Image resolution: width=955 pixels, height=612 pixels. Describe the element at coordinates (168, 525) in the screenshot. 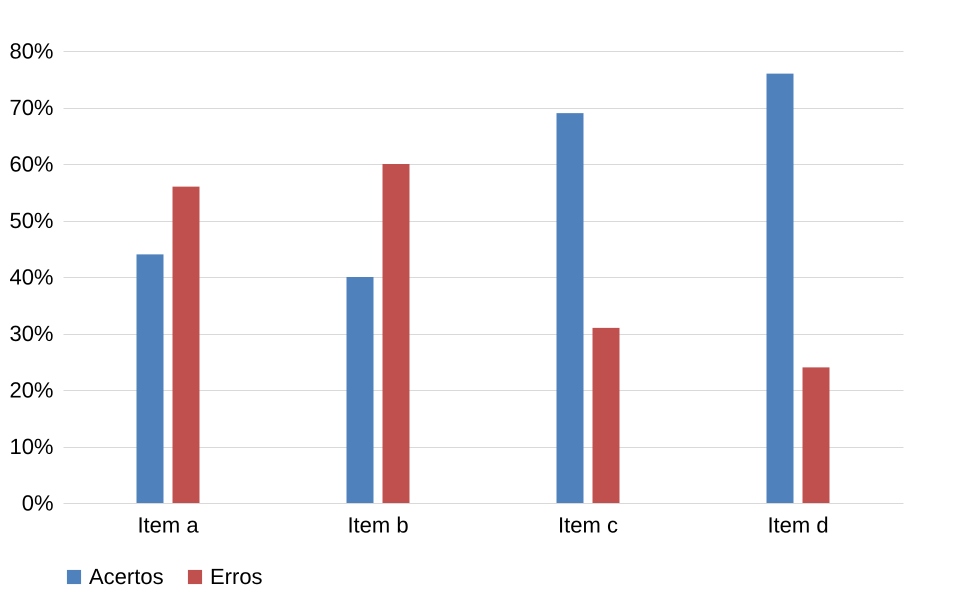

I see `x-tick-label: Item a` at that location.